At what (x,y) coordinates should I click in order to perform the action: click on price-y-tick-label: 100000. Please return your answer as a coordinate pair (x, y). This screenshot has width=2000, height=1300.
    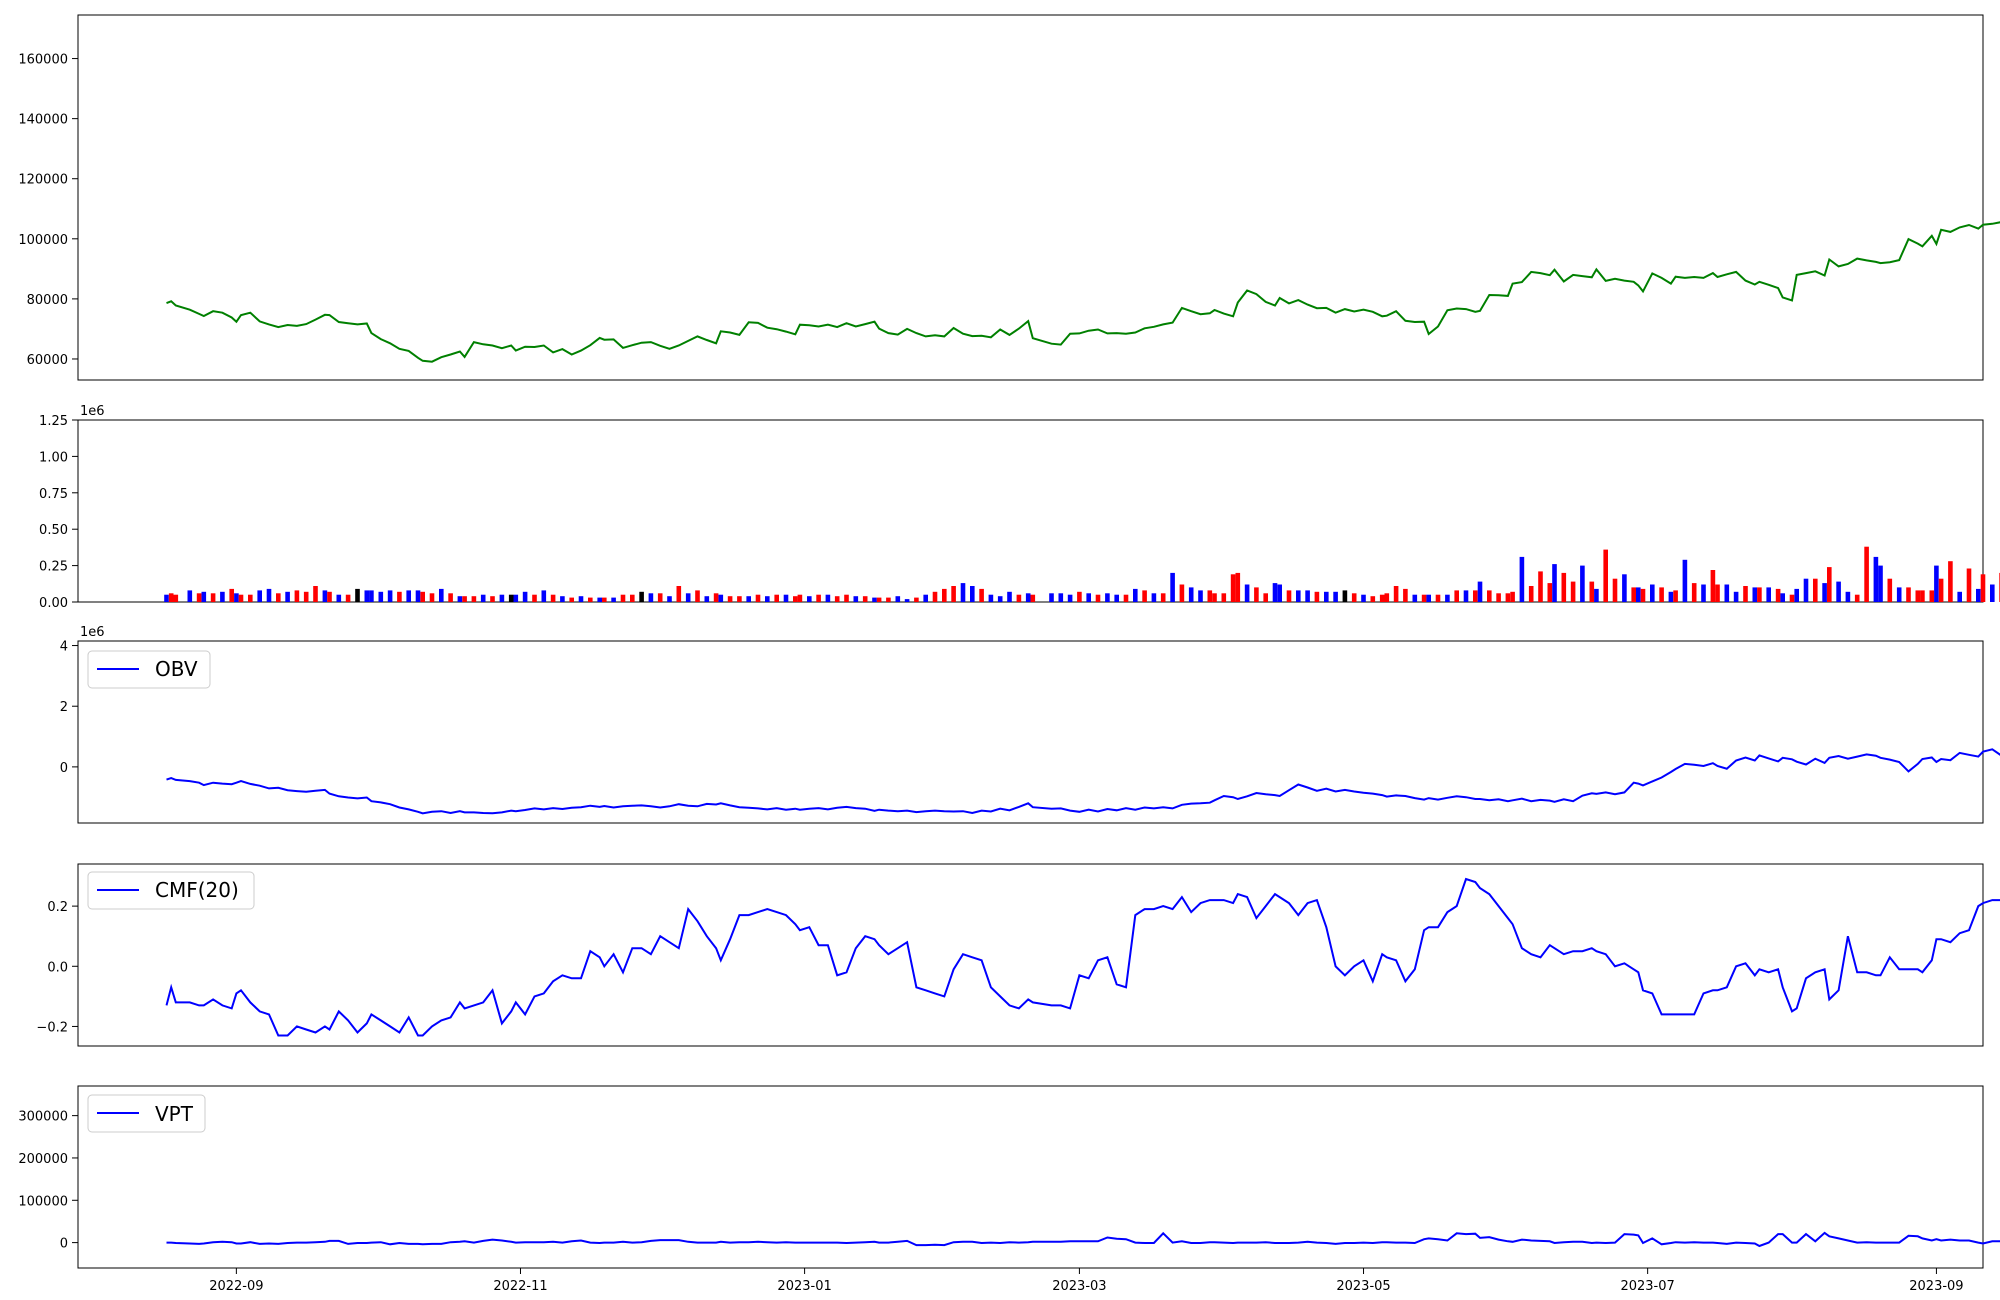
    Looking at the image, I should click on (43, 240).